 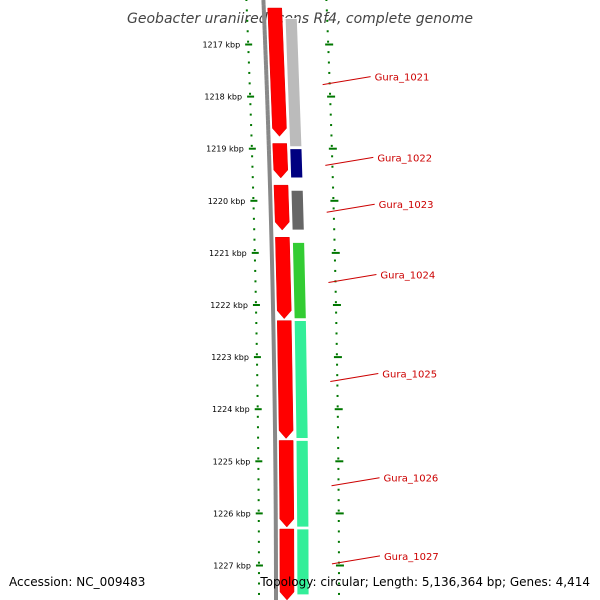 What do you see at coordinates (77, 582) in the screenshot?
I see `accession-text: Accession: NC_009483` at bounding box center [77, 582].